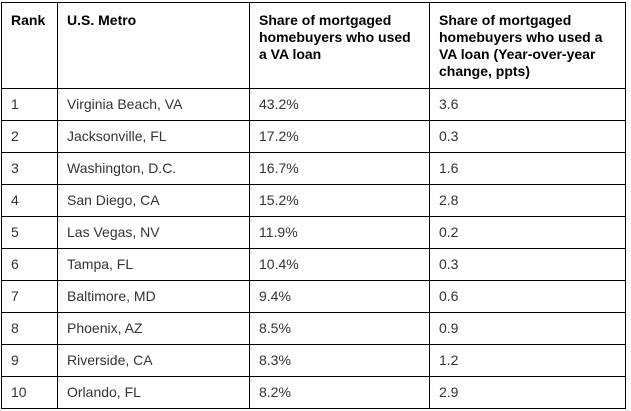 The width and height of the screenshot is (631, 411). What do you see at coordinates (153, 360) in the screenshot?
I see `cell-metro: Riverside, CA` at bounding box center [153, 360].